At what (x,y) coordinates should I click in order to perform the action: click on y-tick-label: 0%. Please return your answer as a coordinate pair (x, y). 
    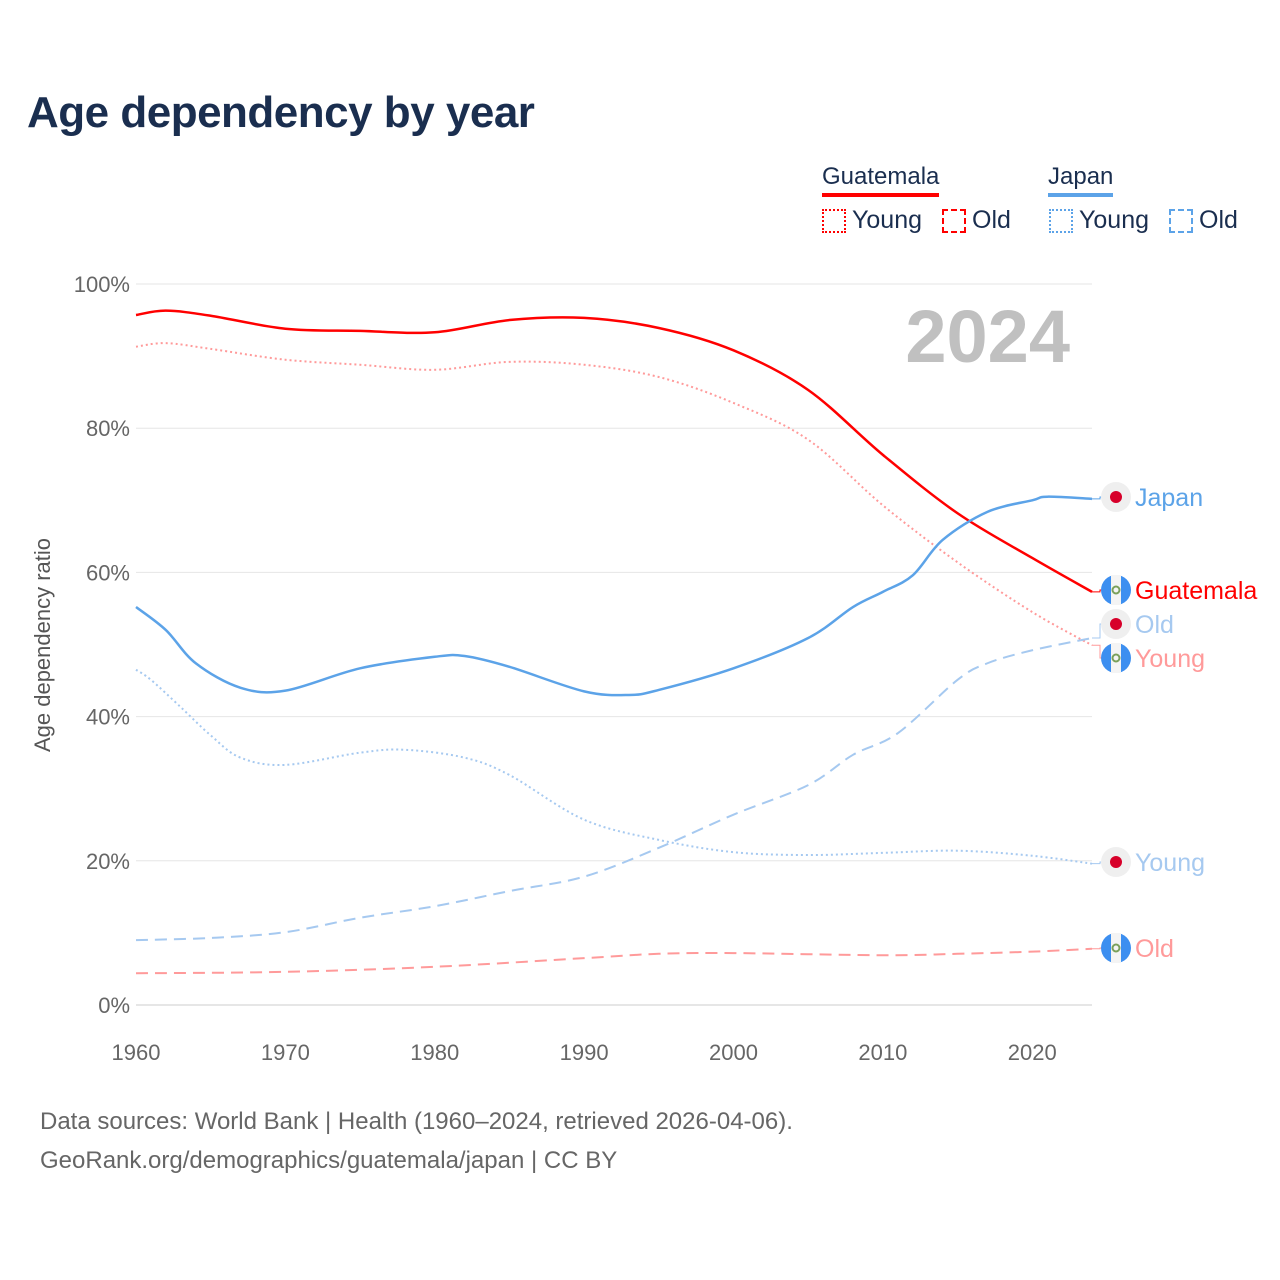
    Looking at the image, I should click on (114, 1005).